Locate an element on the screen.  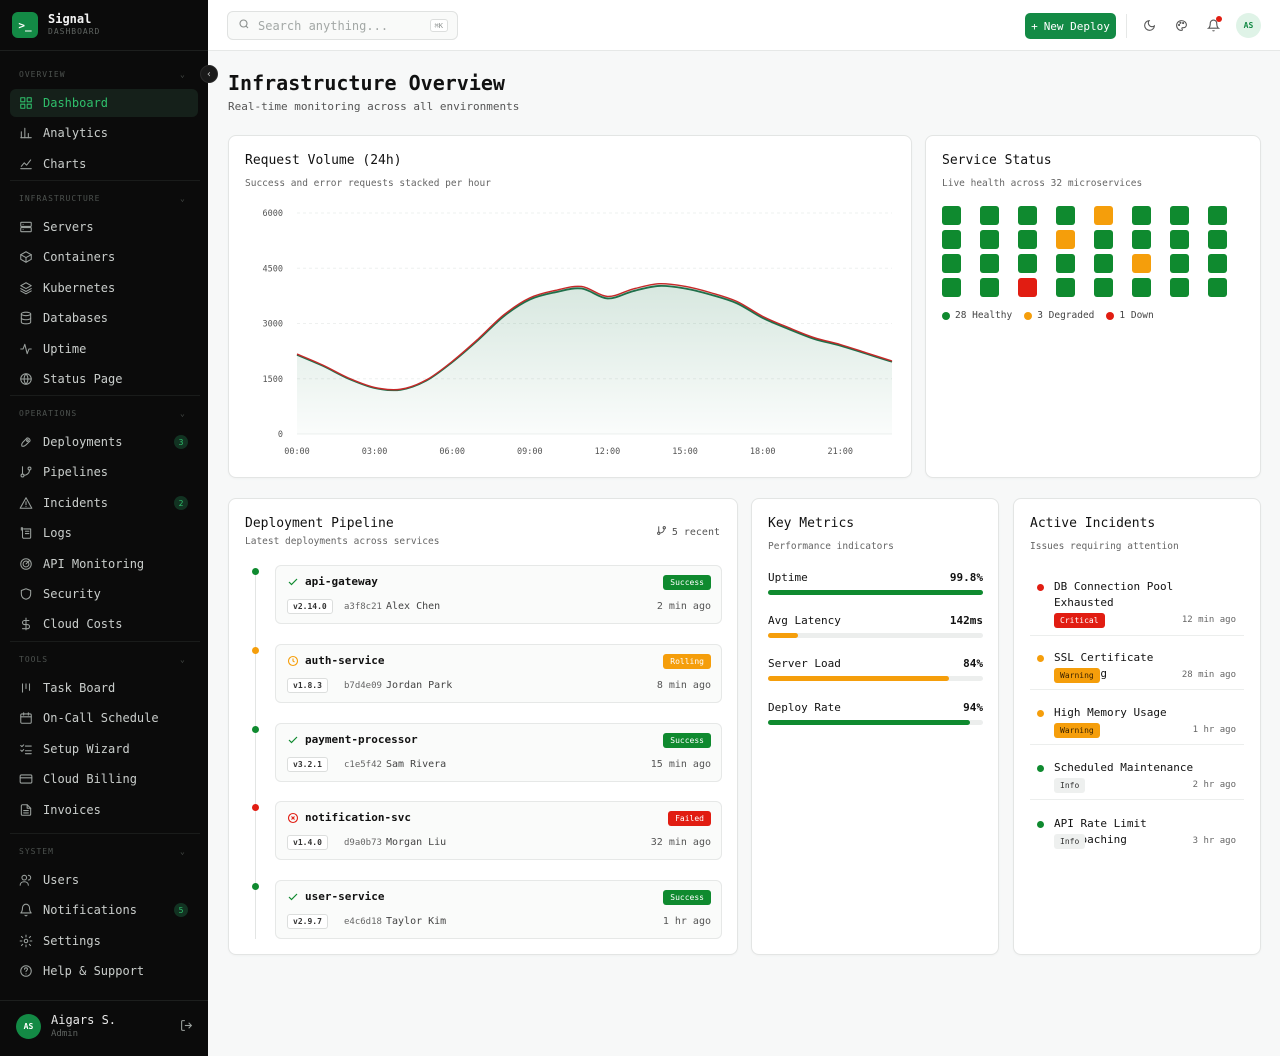
new-deploy-button: + New Deploy is located at coordinates (1070, 26).